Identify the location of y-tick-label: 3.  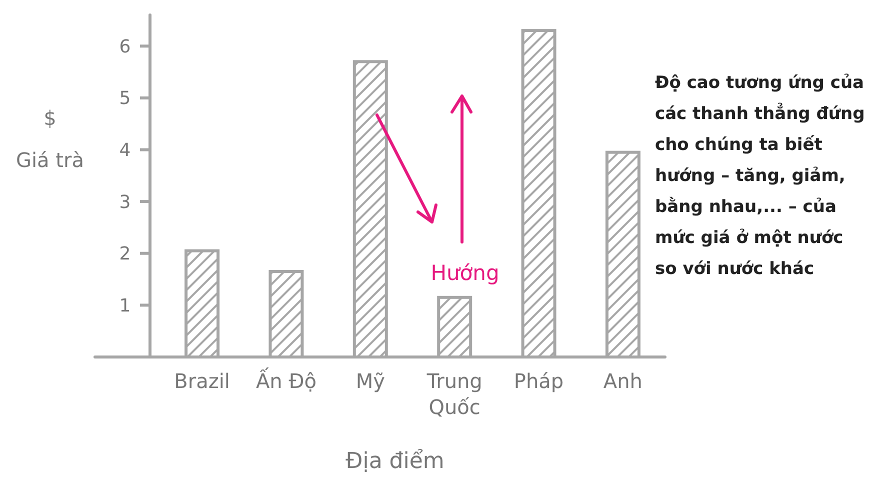
(125, 202).